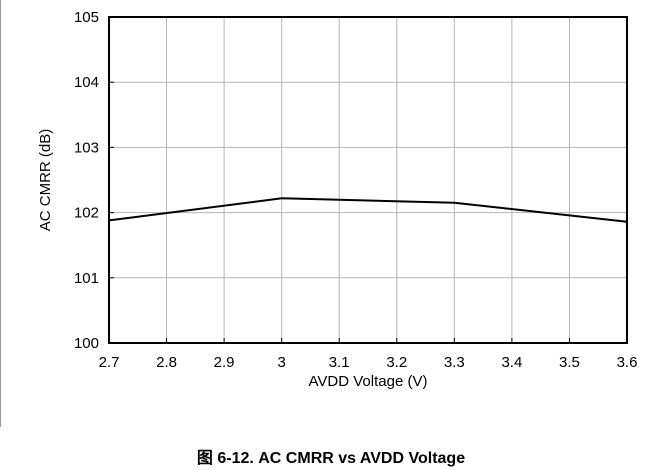 Image resolution: width=662 pixels, height=470 pixels. I want to click on y-tick-labels: 100 101 102 103 104 105, so click(86, 180).